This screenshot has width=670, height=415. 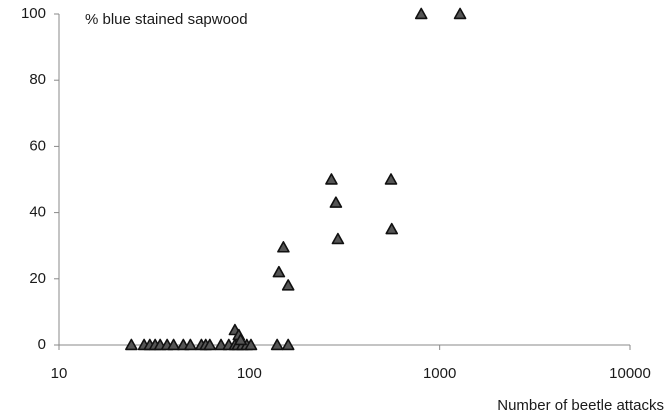 What do you see at coordinates (37, 278) in the screenshot?
I see `y-tick-label: 20` at bounding box center [37, 278].